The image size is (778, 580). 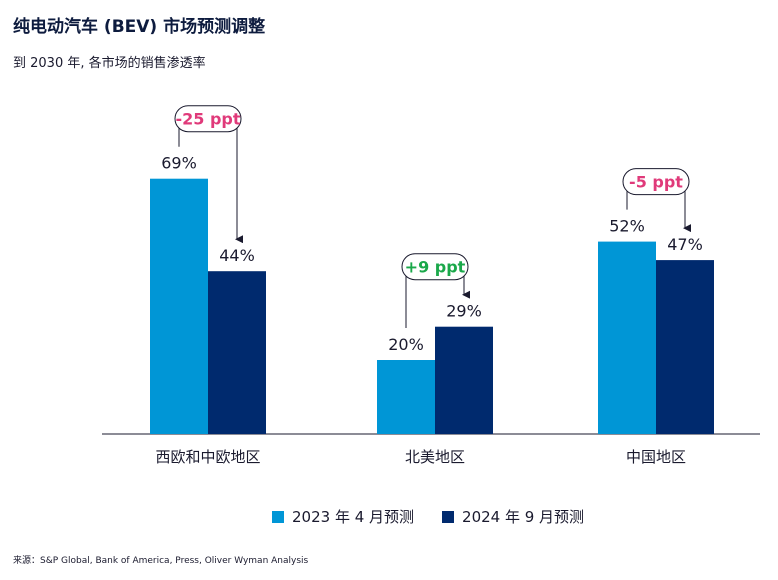 What do you see at coordinates (435, 457) in the screenshot?
I see `category-label: 北美地区` at bounding box center [435, 457].